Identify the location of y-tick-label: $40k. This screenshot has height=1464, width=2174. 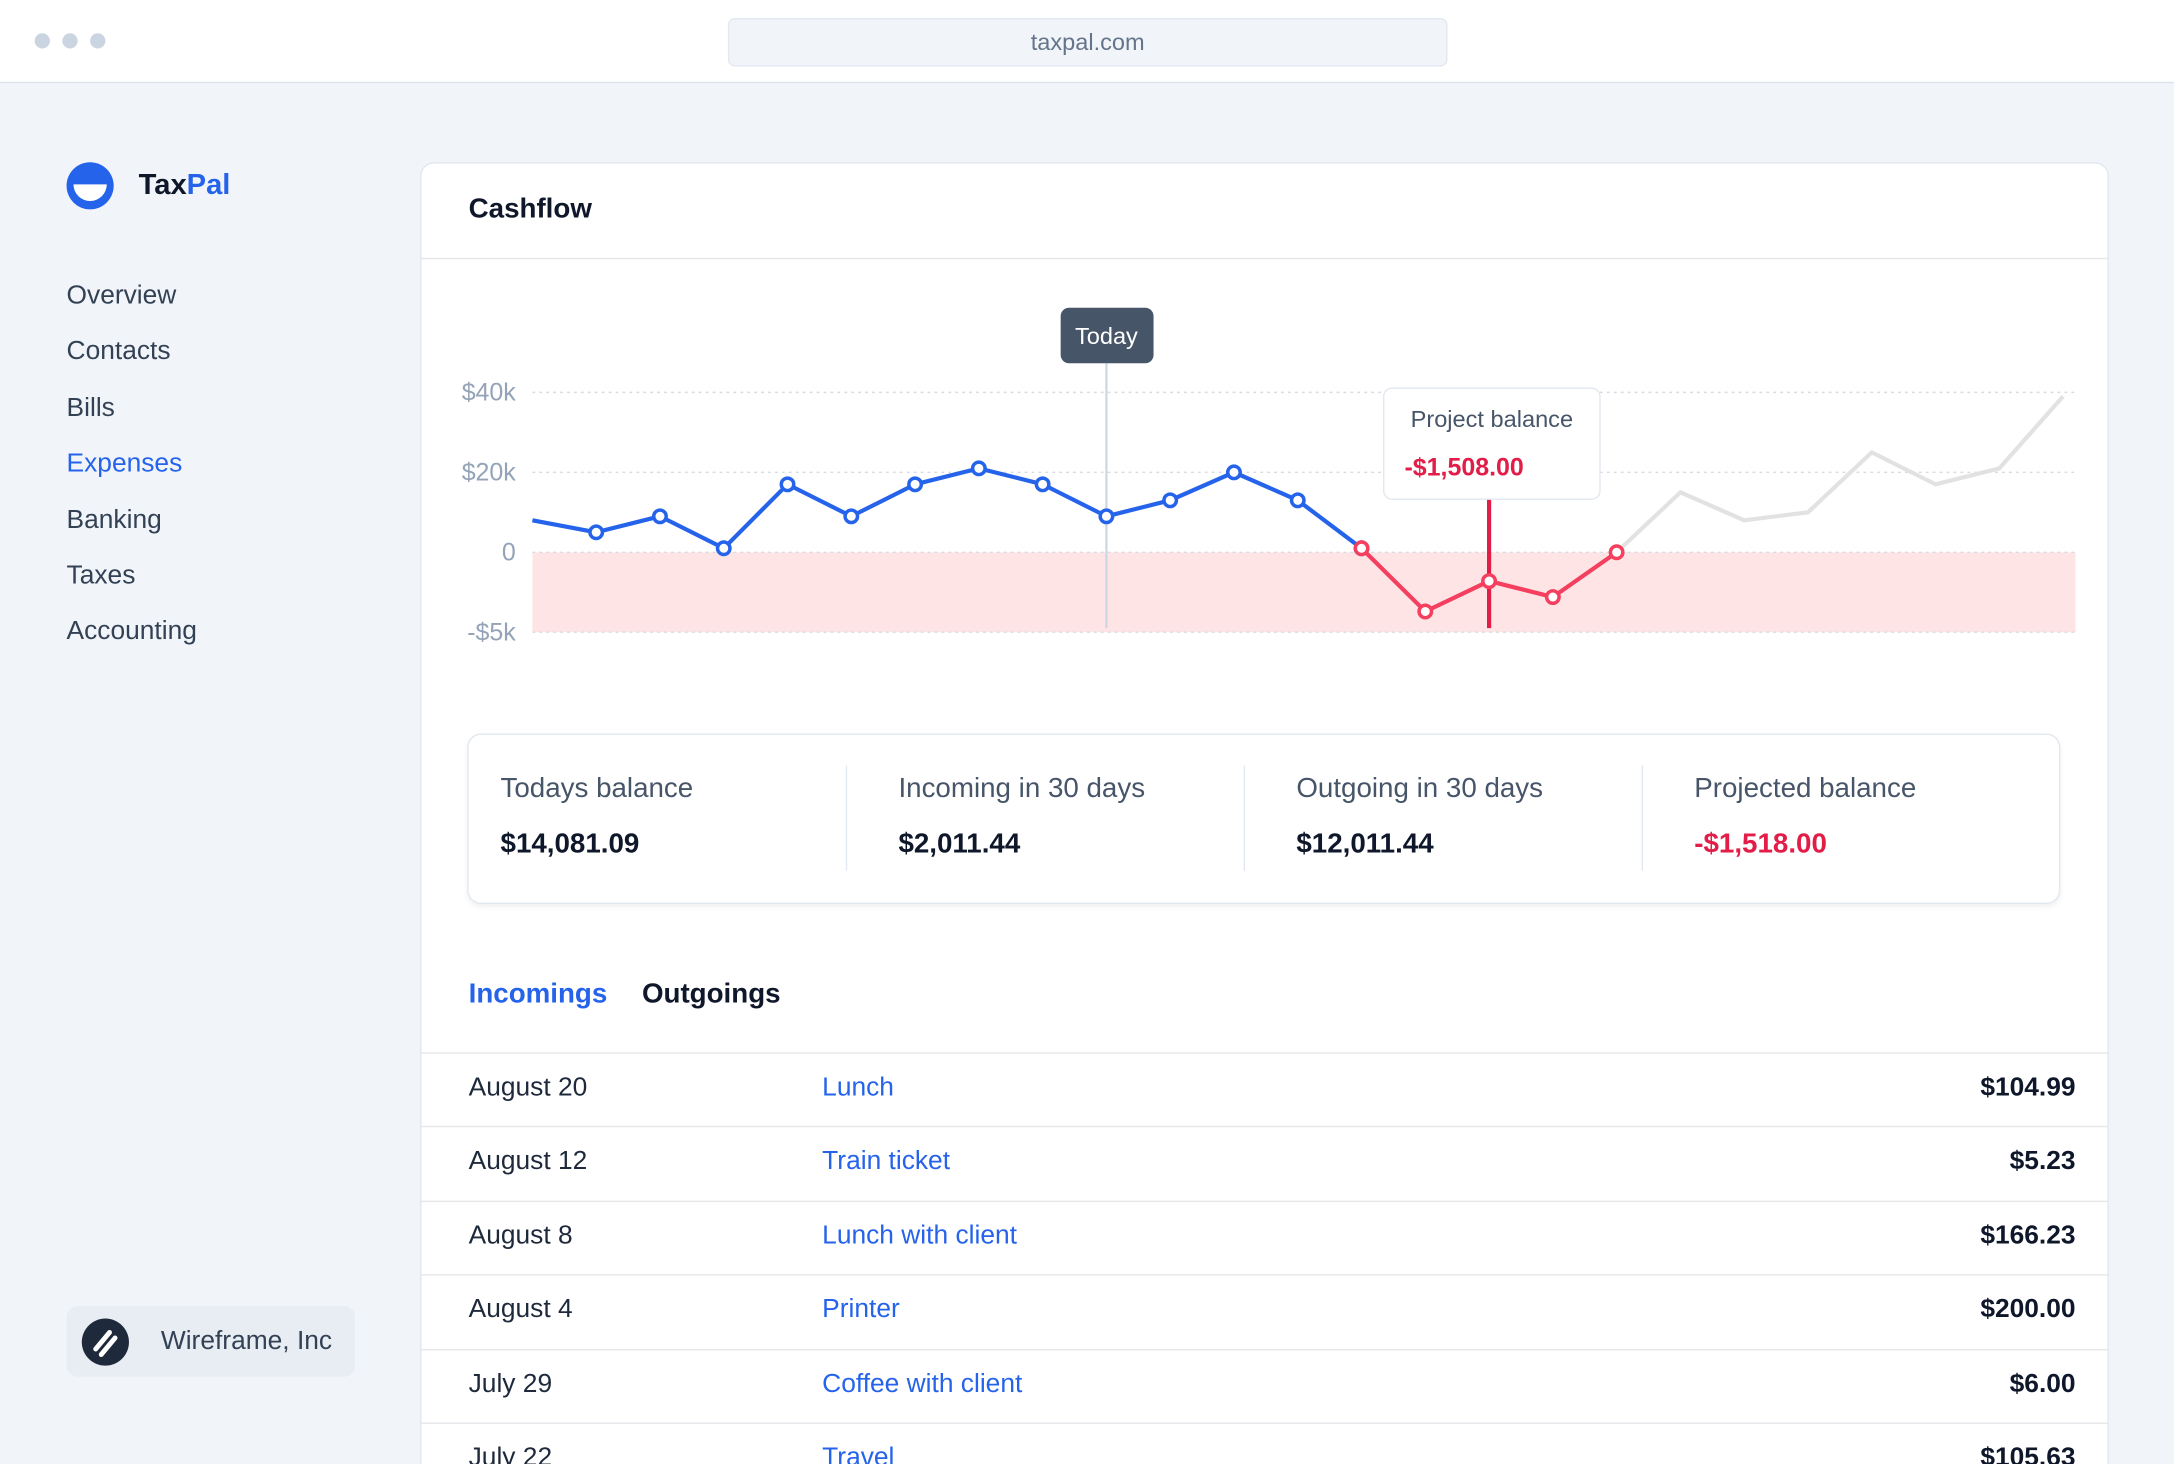
(489, 393).